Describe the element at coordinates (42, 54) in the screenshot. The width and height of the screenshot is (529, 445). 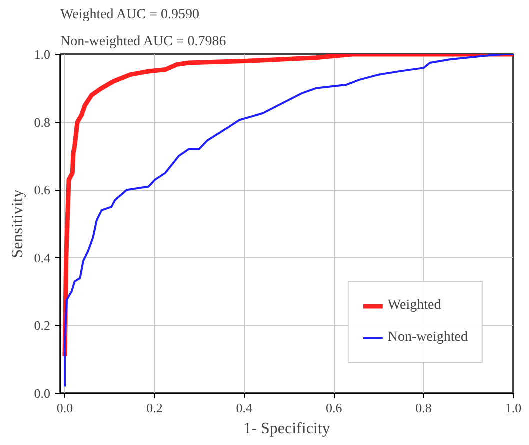
I see `y-tick-label: 1.0` at that location.